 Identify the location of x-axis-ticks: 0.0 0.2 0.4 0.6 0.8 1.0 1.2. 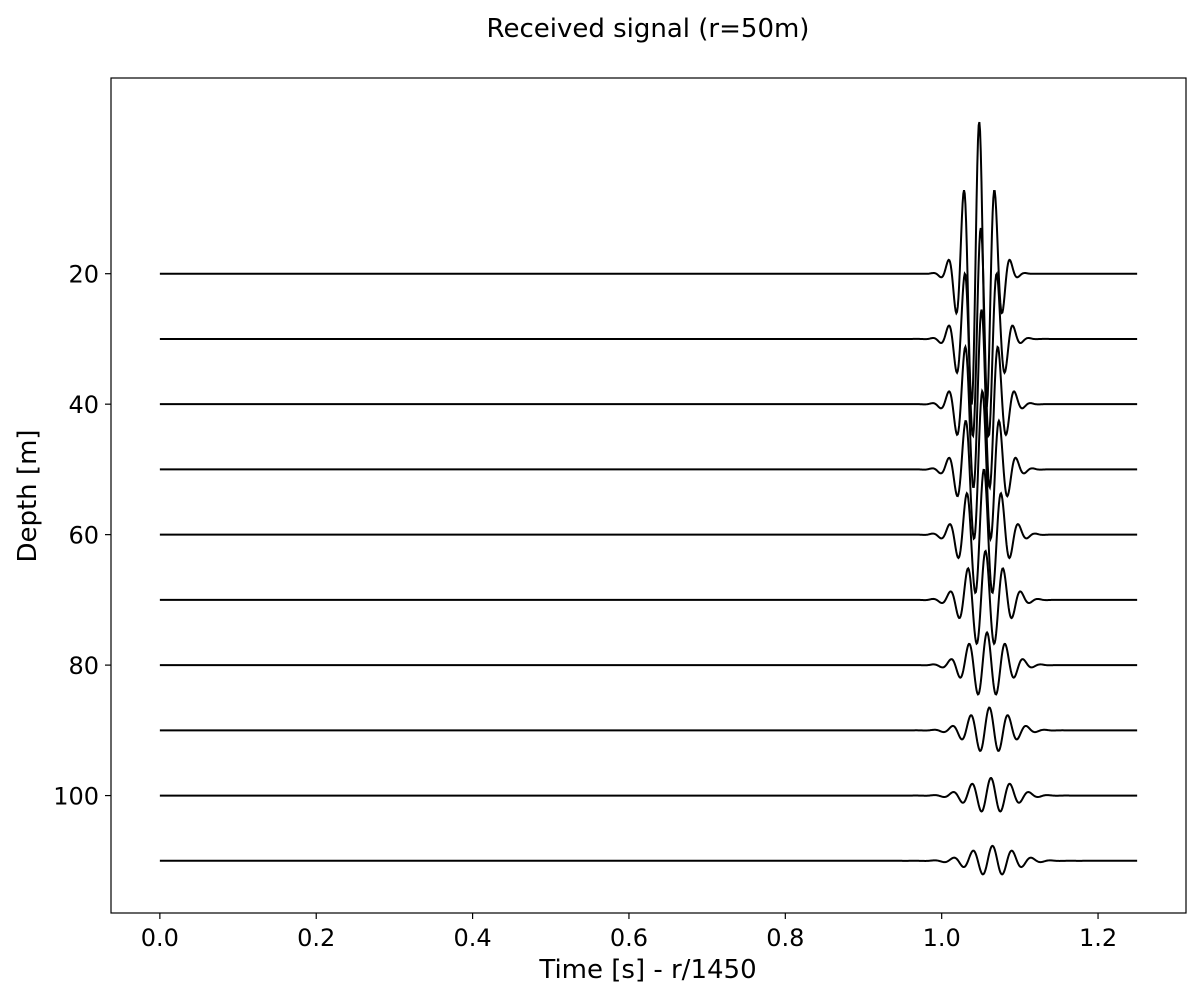
(629, 932).